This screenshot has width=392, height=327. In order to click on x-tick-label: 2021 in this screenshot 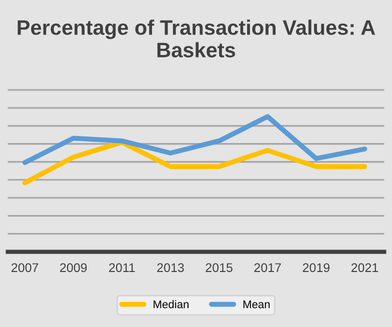, I will do `click(364, 267)`.